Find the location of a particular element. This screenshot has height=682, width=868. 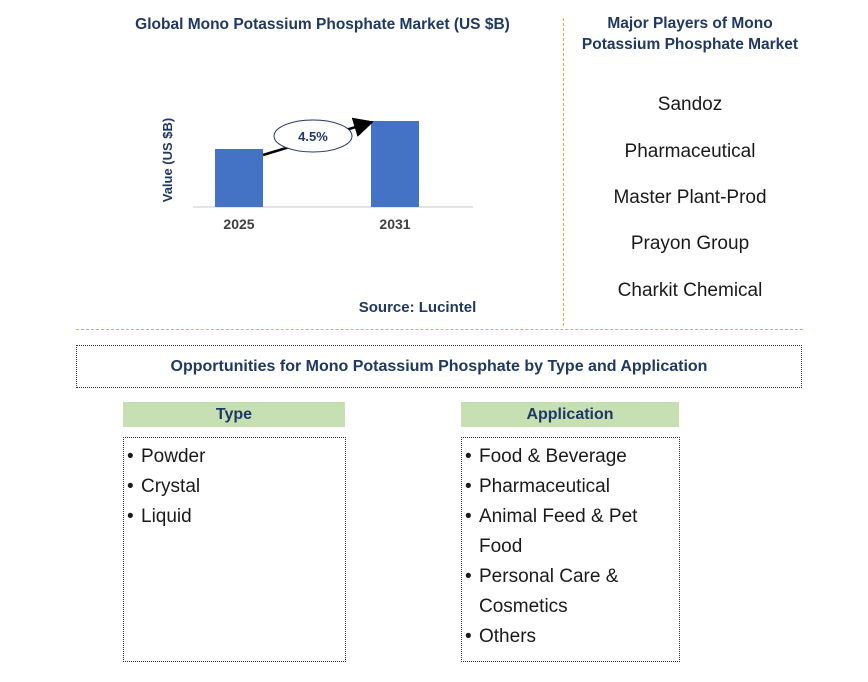

type-list: Powder Crystal Liquid is located at coordinates (234, 487).